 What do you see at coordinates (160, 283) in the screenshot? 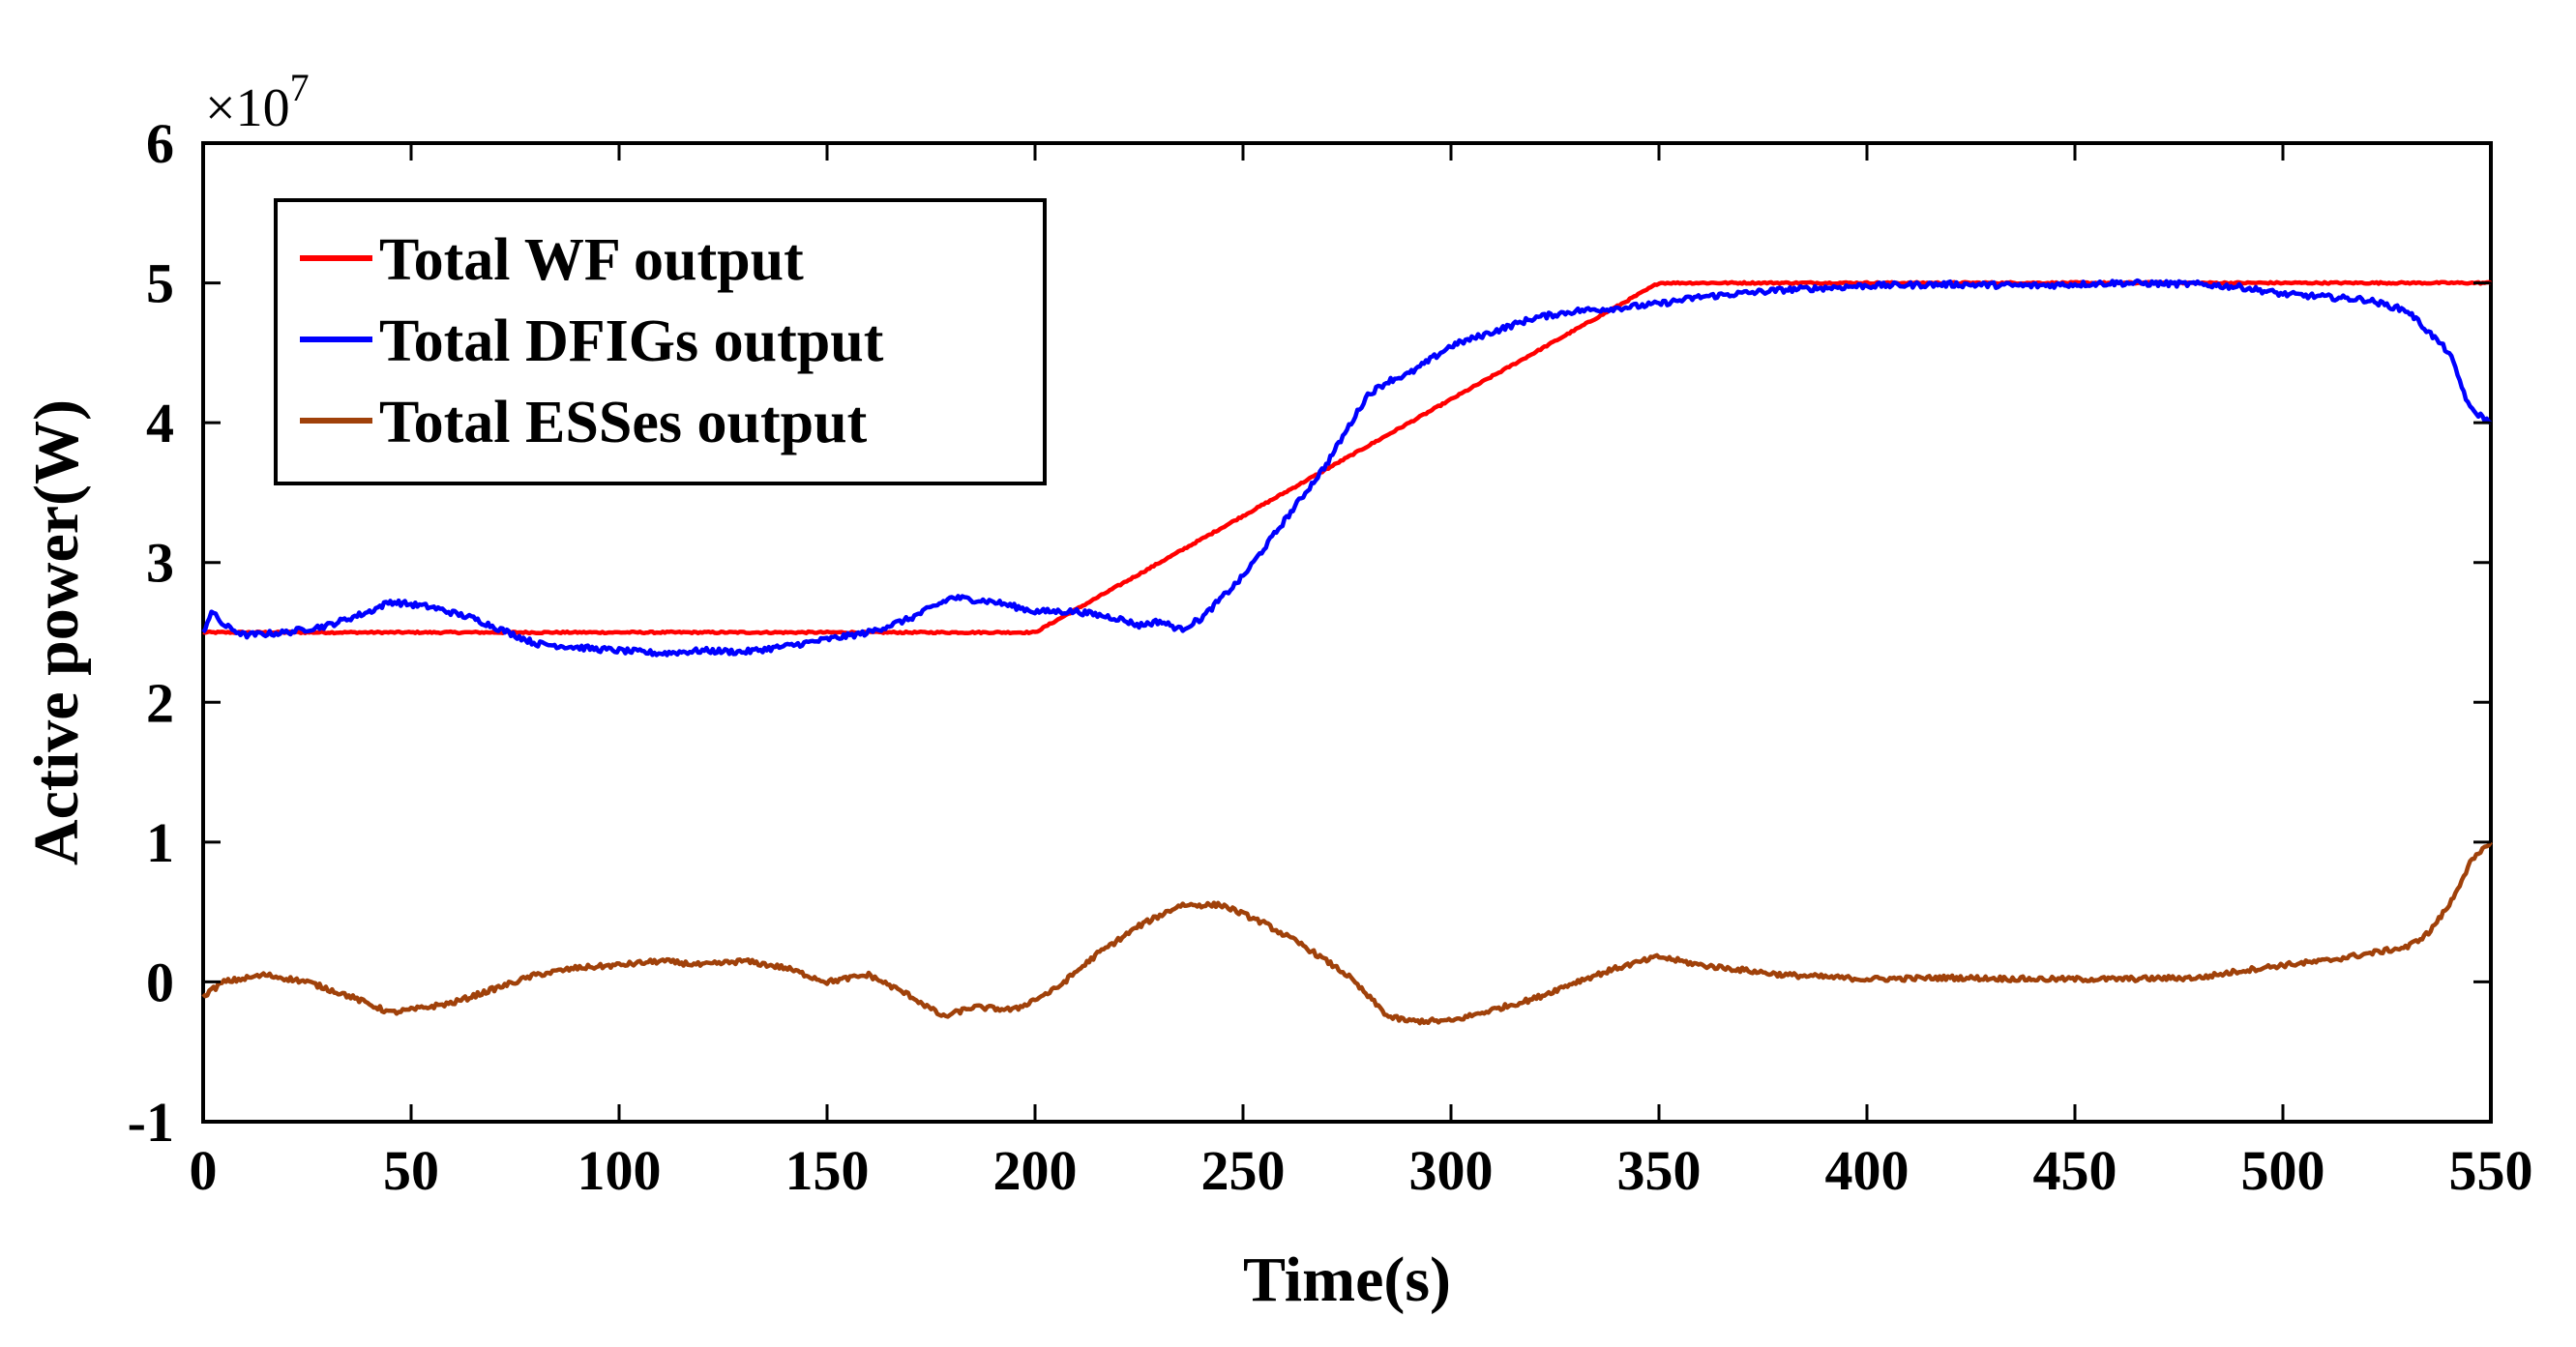
I see `y-tick-label: 5` at bounding box center [160, 283].